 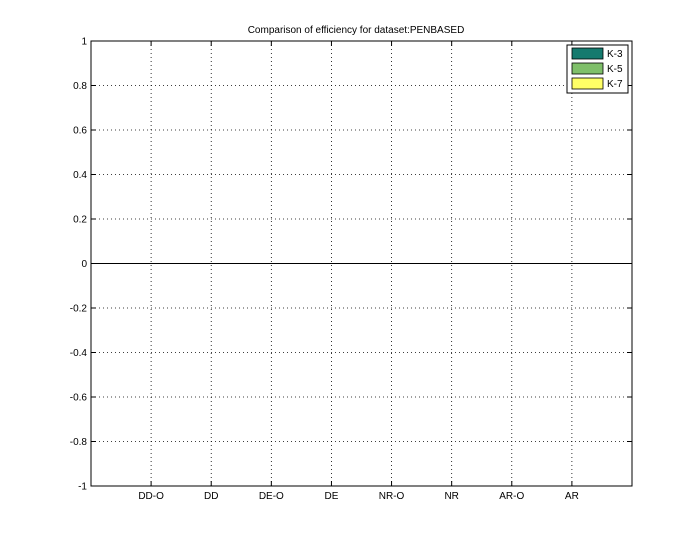 What do you see at coordinates (80, 131) in the screenshot?
I see `y-tick-label: 0.6` at bounding box center [80, 131].